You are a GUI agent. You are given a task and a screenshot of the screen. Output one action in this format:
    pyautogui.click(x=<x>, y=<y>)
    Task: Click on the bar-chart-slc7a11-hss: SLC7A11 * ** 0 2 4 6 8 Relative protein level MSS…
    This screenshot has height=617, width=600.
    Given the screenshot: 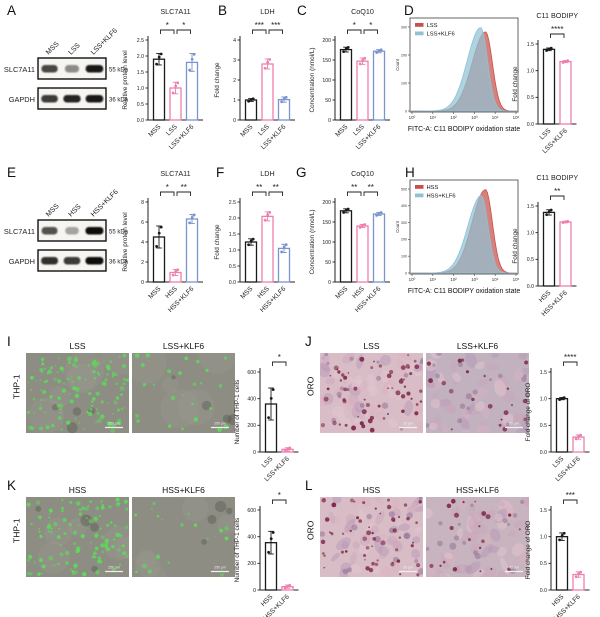 What is the action you would take?
    pyautogui.click(x=163, y=242)
    